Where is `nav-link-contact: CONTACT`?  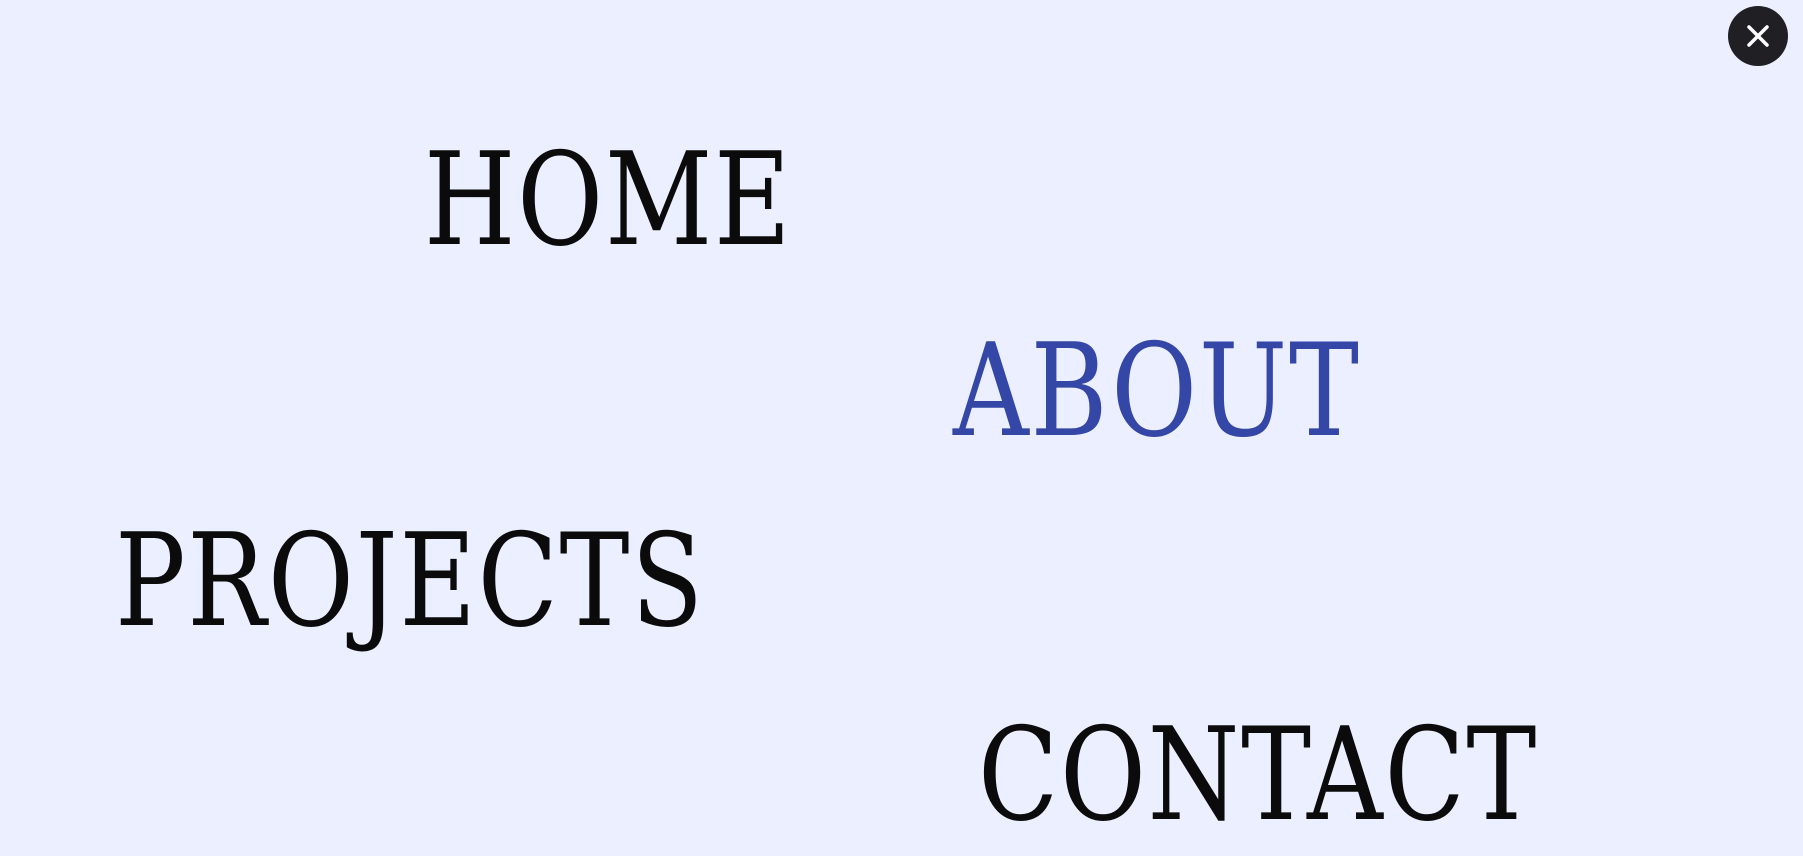
nav-link-contact: CONTACT is located at coordinates (1258, 775).